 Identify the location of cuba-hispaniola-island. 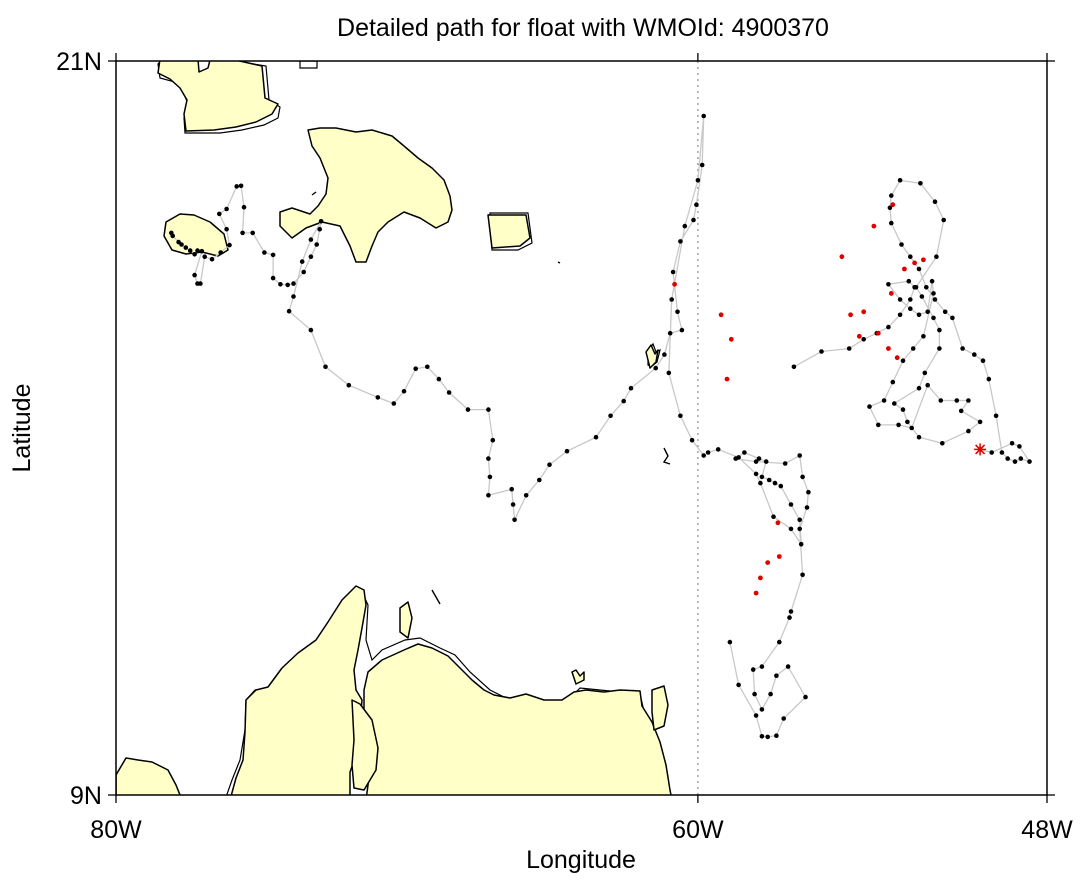
(366, 195).